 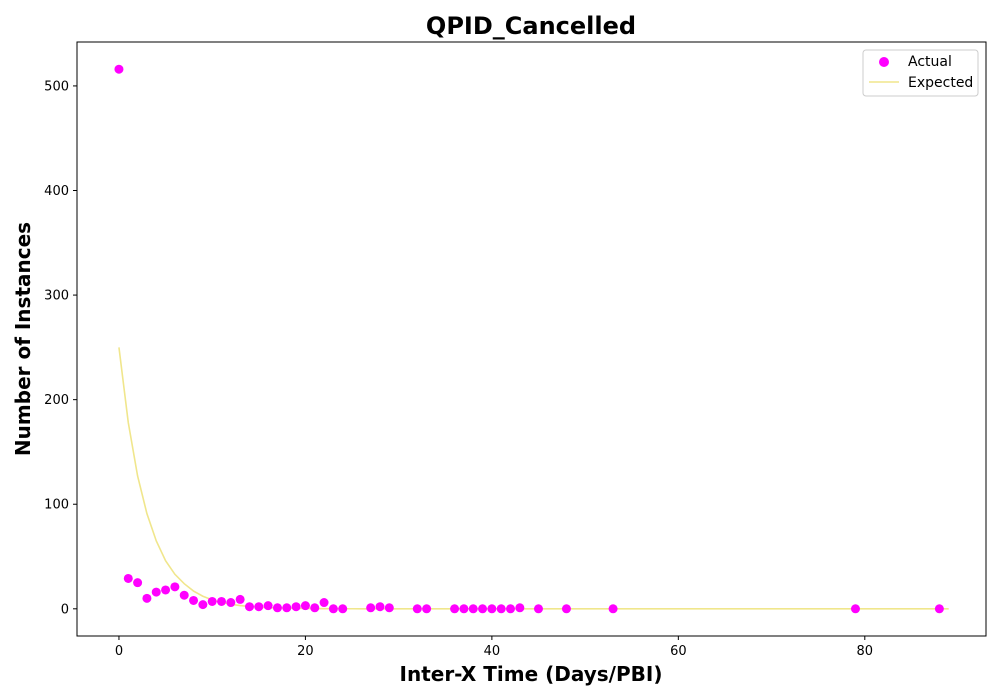 I want to click on y-tick-label: 500, so click(x=56, y=86).